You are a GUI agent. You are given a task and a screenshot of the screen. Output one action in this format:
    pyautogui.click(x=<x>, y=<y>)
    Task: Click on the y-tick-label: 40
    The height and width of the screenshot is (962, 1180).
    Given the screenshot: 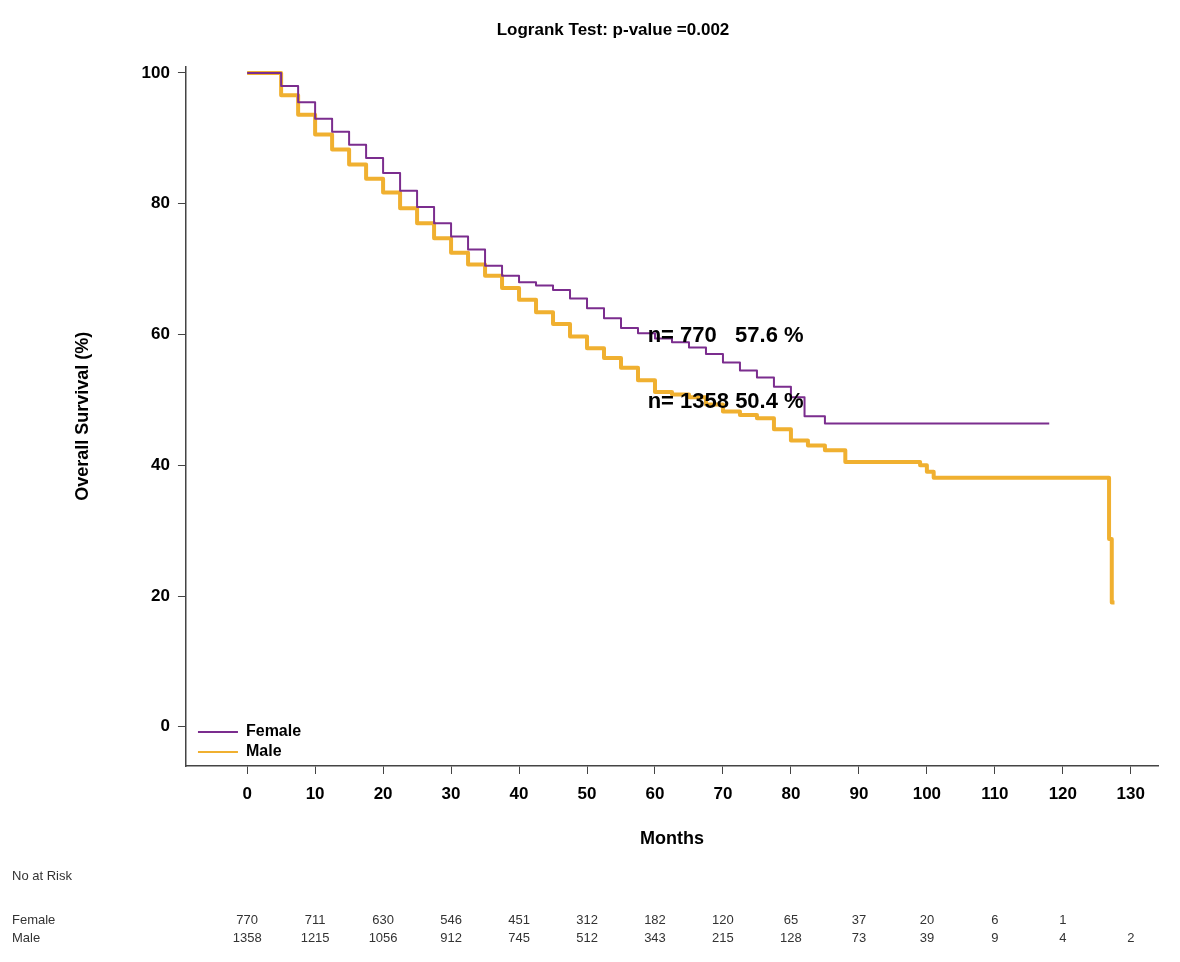 What is the action you would take?
    pyautogui.click(x=160, y=464)
    